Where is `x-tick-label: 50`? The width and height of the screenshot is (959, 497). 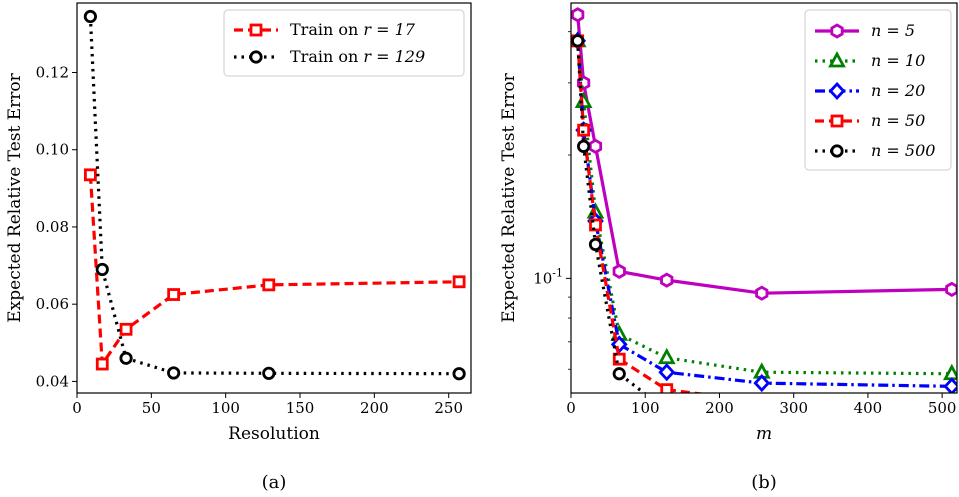
x-tick-label: 50 is located at coordinates (151, 408).